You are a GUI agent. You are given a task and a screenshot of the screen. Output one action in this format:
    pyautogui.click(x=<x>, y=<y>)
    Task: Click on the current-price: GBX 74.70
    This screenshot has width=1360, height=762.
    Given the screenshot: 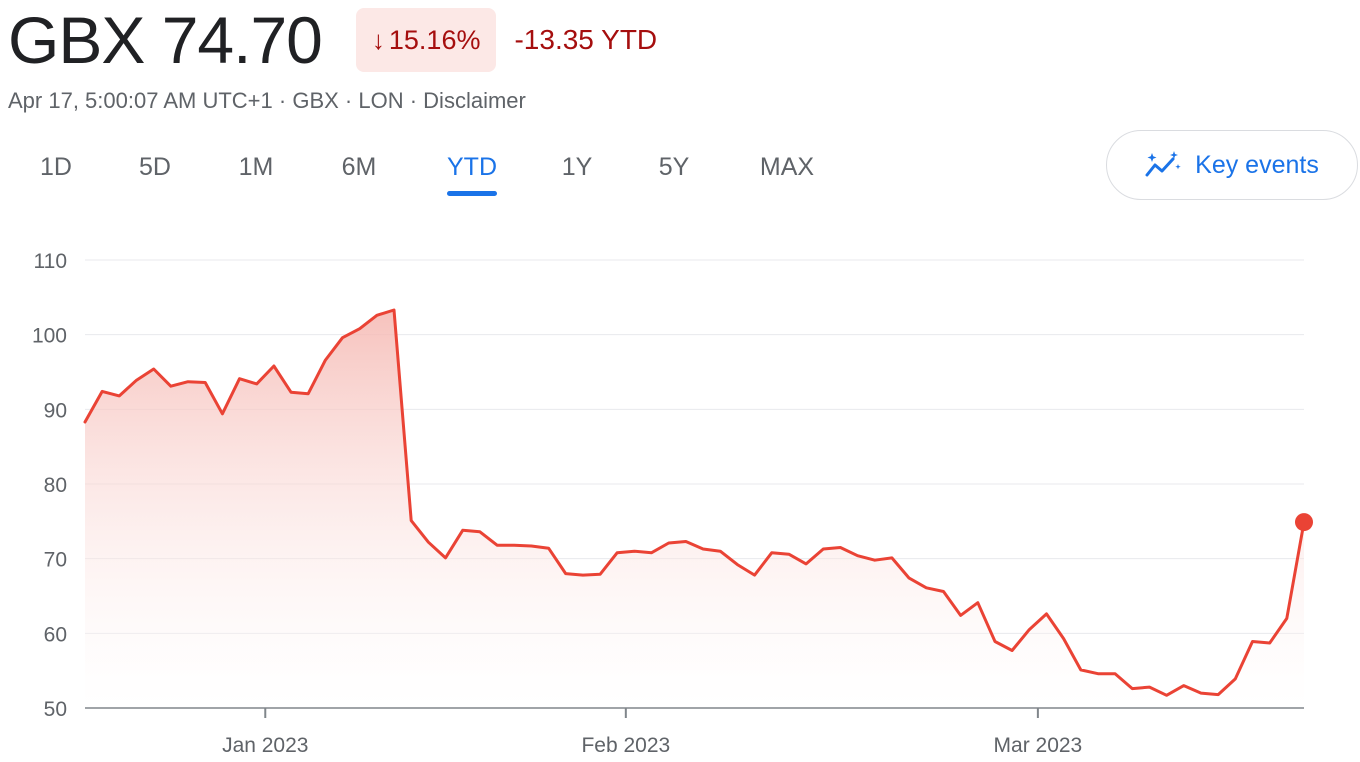 What is the action you would take?
    pyautogui.click(x=165, y=40)
    